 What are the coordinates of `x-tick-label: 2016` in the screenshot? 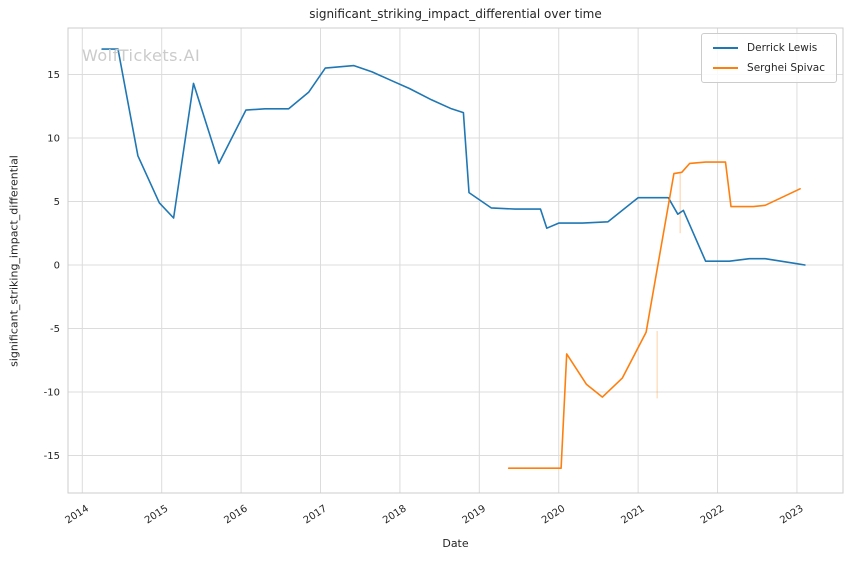 It's located at (235, 514).